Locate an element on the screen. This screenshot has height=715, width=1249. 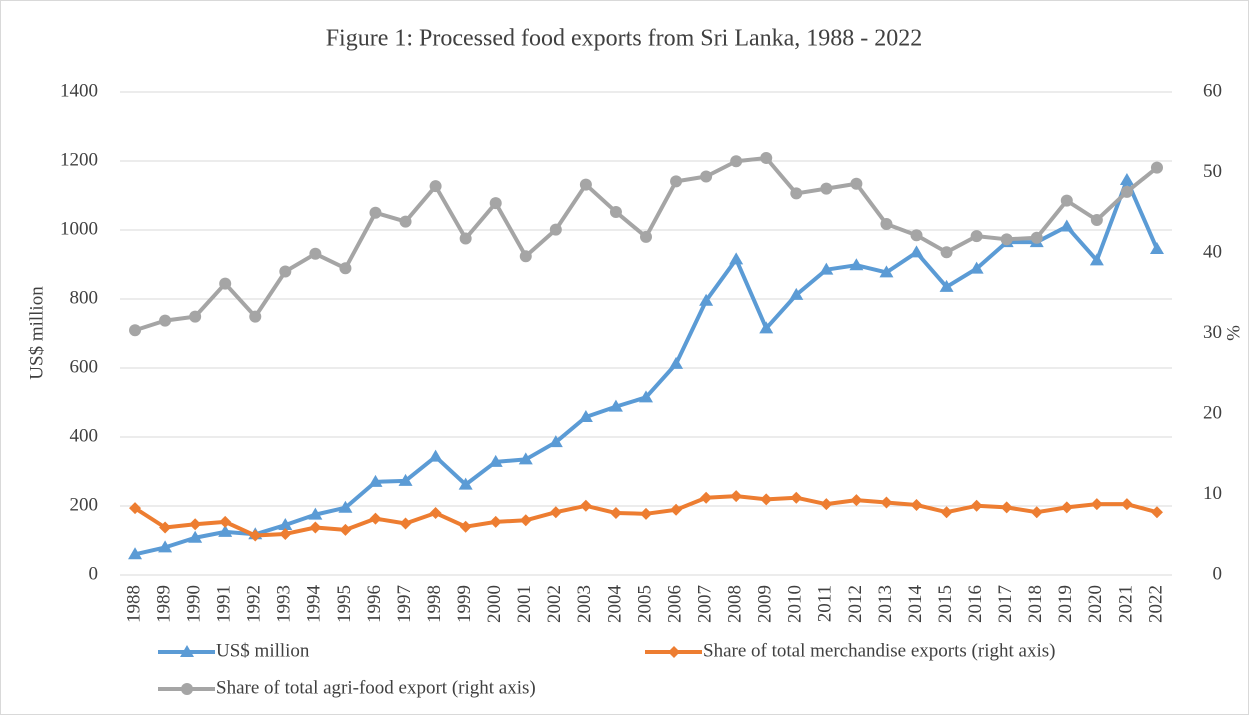
x-tick-label: 2005 is located at coordinates (644, 604).